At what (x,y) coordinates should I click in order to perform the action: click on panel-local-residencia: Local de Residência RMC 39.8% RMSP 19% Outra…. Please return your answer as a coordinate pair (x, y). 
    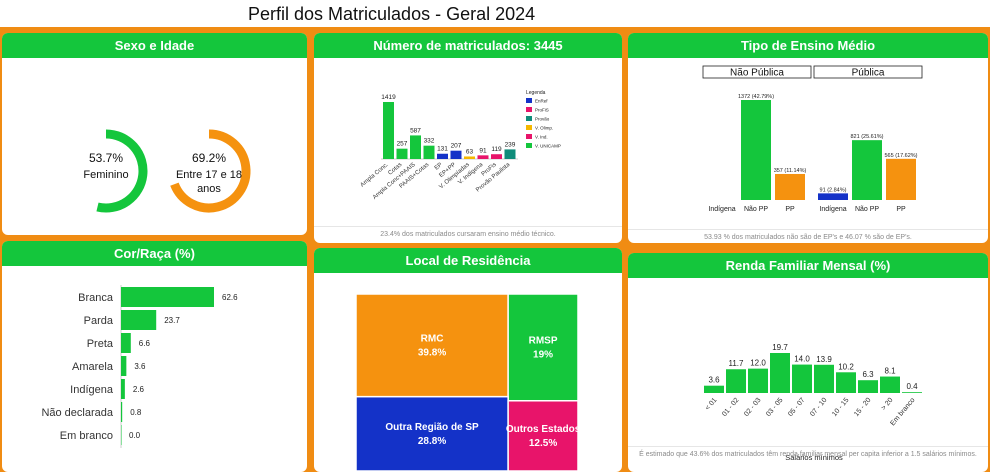
    Looking at the image, I should click on (468, 360).